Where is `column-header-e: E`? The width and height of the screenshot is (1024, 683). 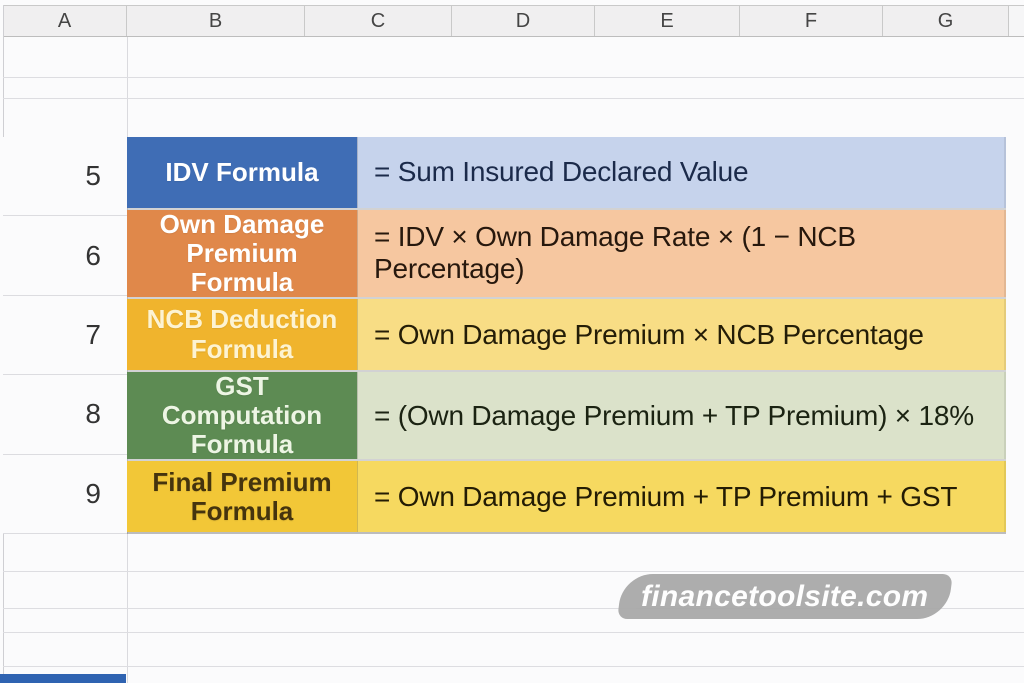 column-header-e: E is located at coordinates (667, 21).